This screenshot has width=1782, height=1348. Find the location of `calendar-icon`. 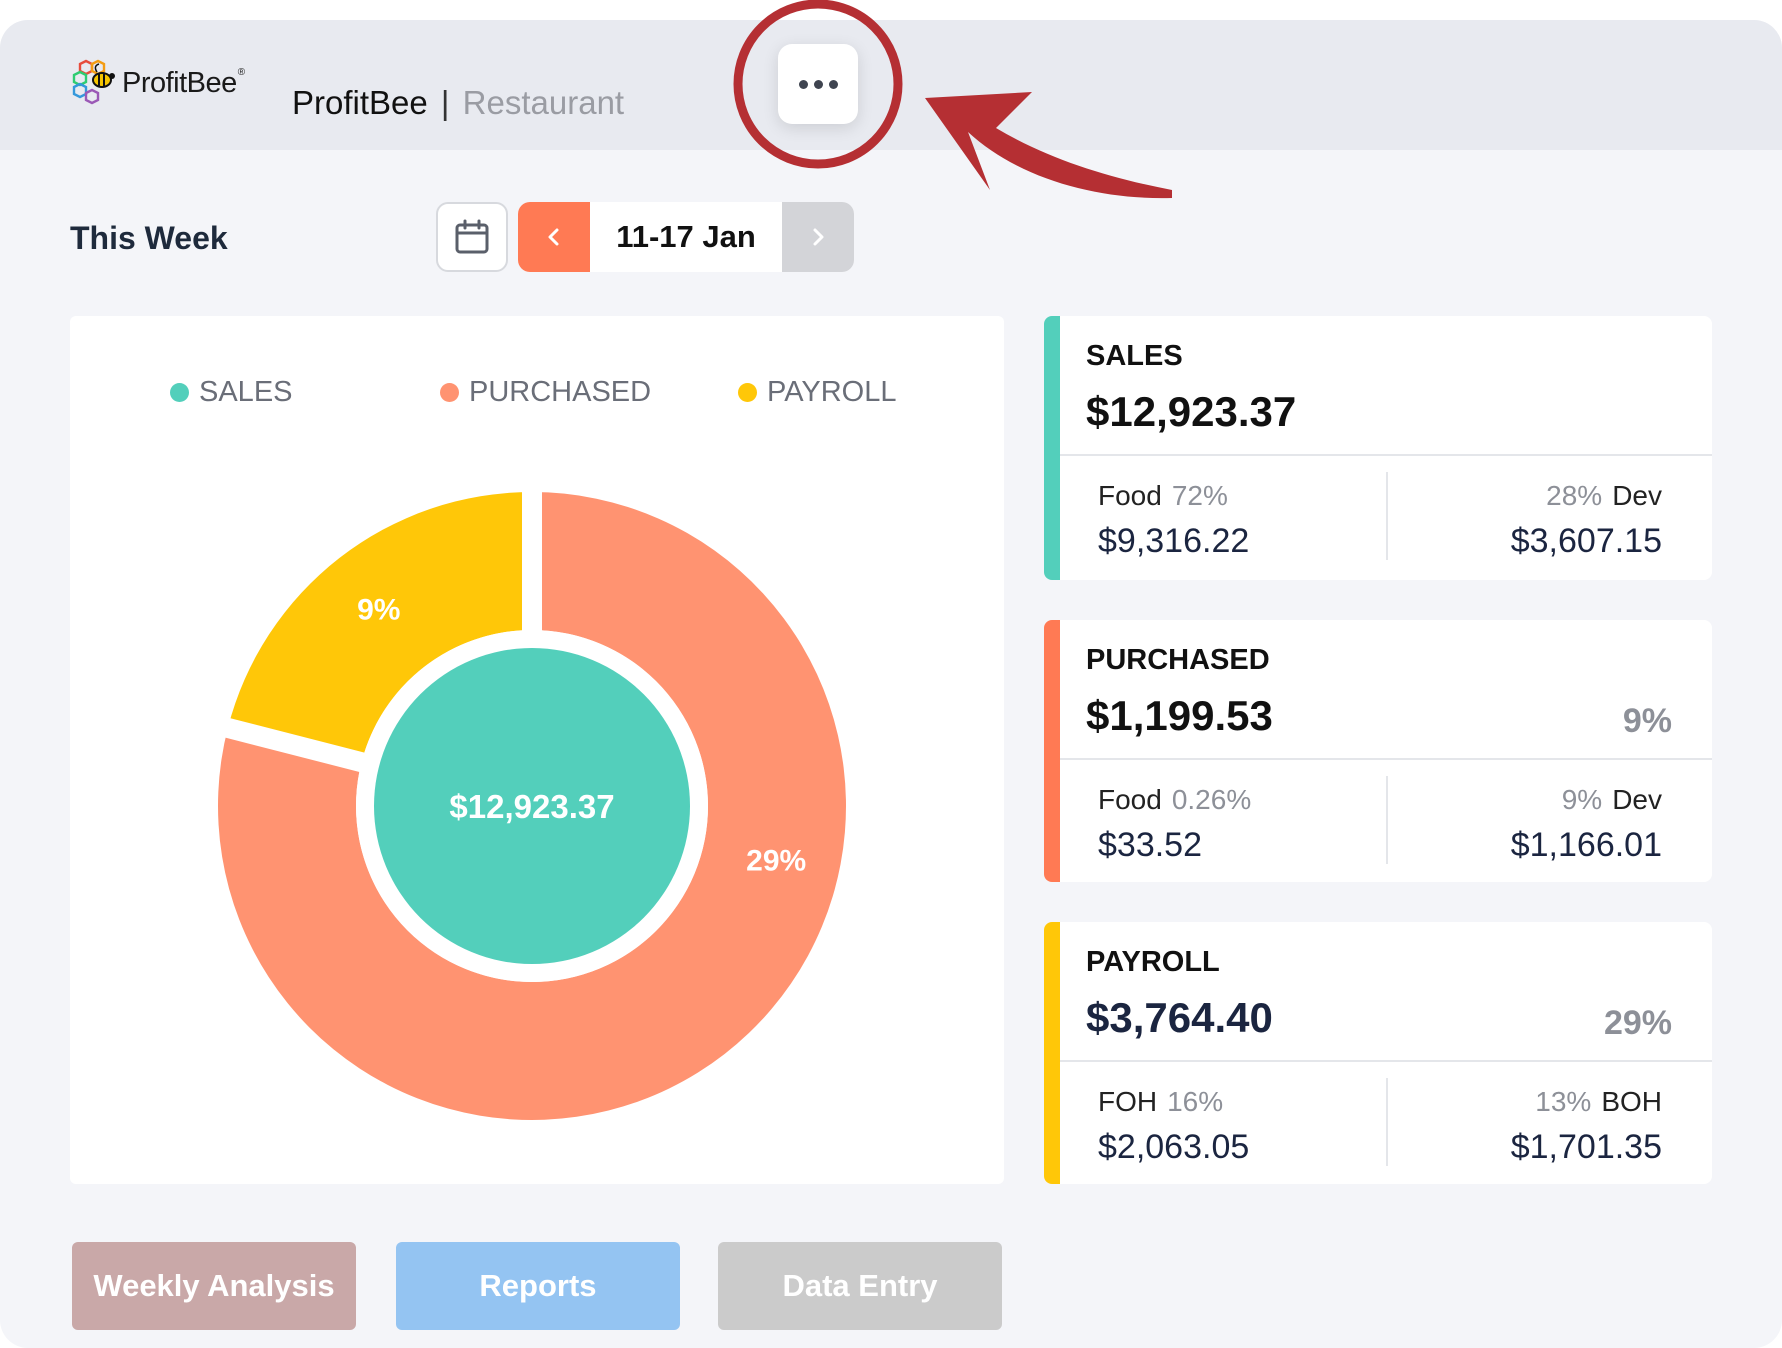

calendar-icon is located at coordinates (472, 236).